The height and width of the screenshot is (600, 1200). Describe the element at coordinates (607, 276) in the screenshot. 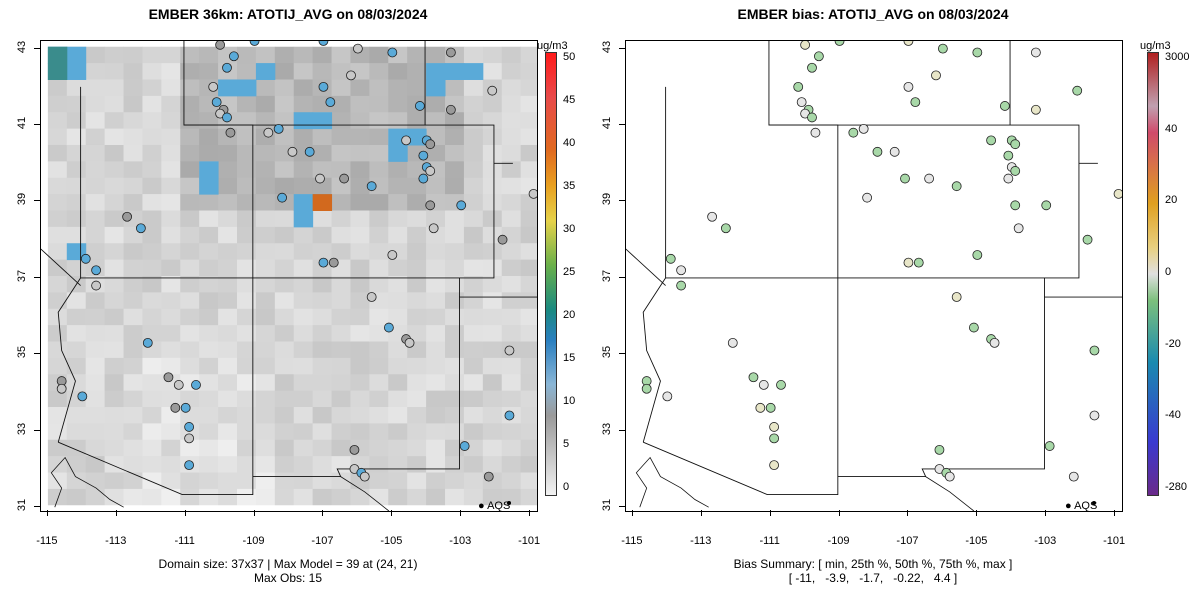

I see `y-tick-label: 37` at that location.